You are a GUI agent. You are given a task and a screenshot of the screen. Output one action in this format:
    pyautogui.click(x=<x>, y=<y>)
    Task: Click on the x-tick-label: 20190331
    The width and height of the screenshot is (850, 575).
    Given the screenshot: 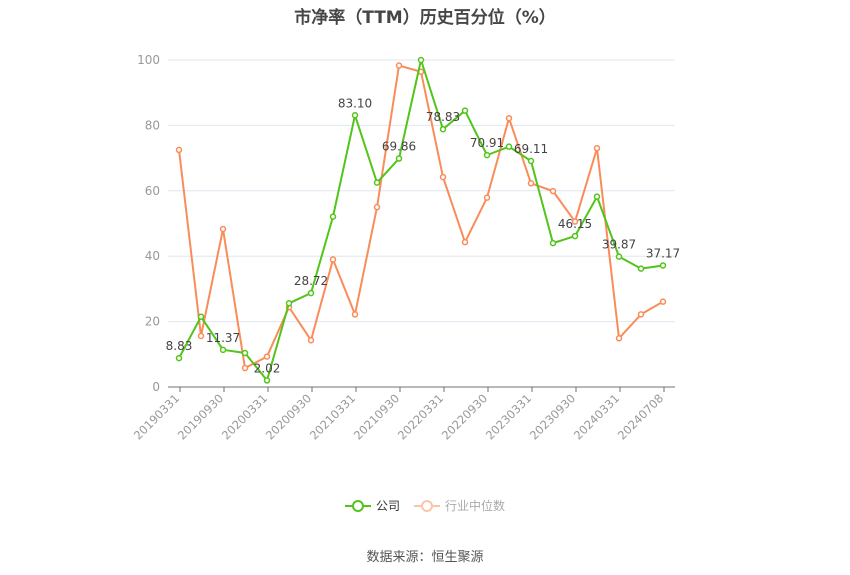 What is the action you would take?
    pyautogui.click(x=156, y=416)
    